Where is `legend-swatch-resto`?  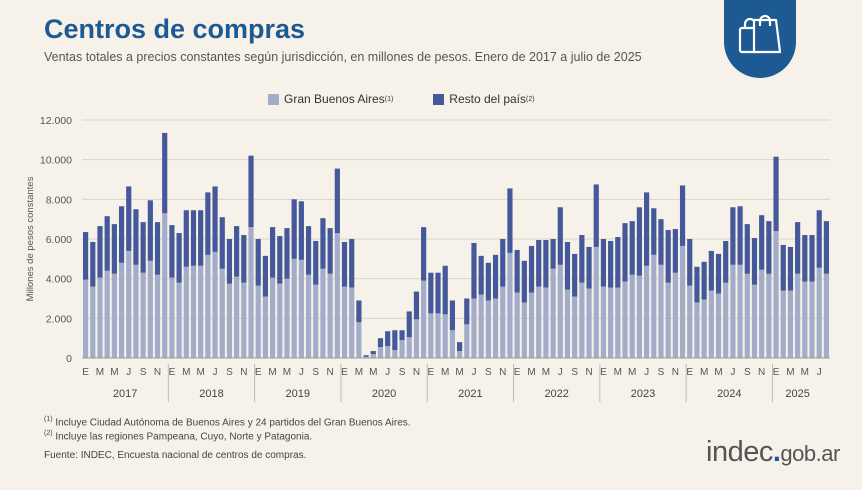 legend-swatch-resto is located at coordinates (439, 99).